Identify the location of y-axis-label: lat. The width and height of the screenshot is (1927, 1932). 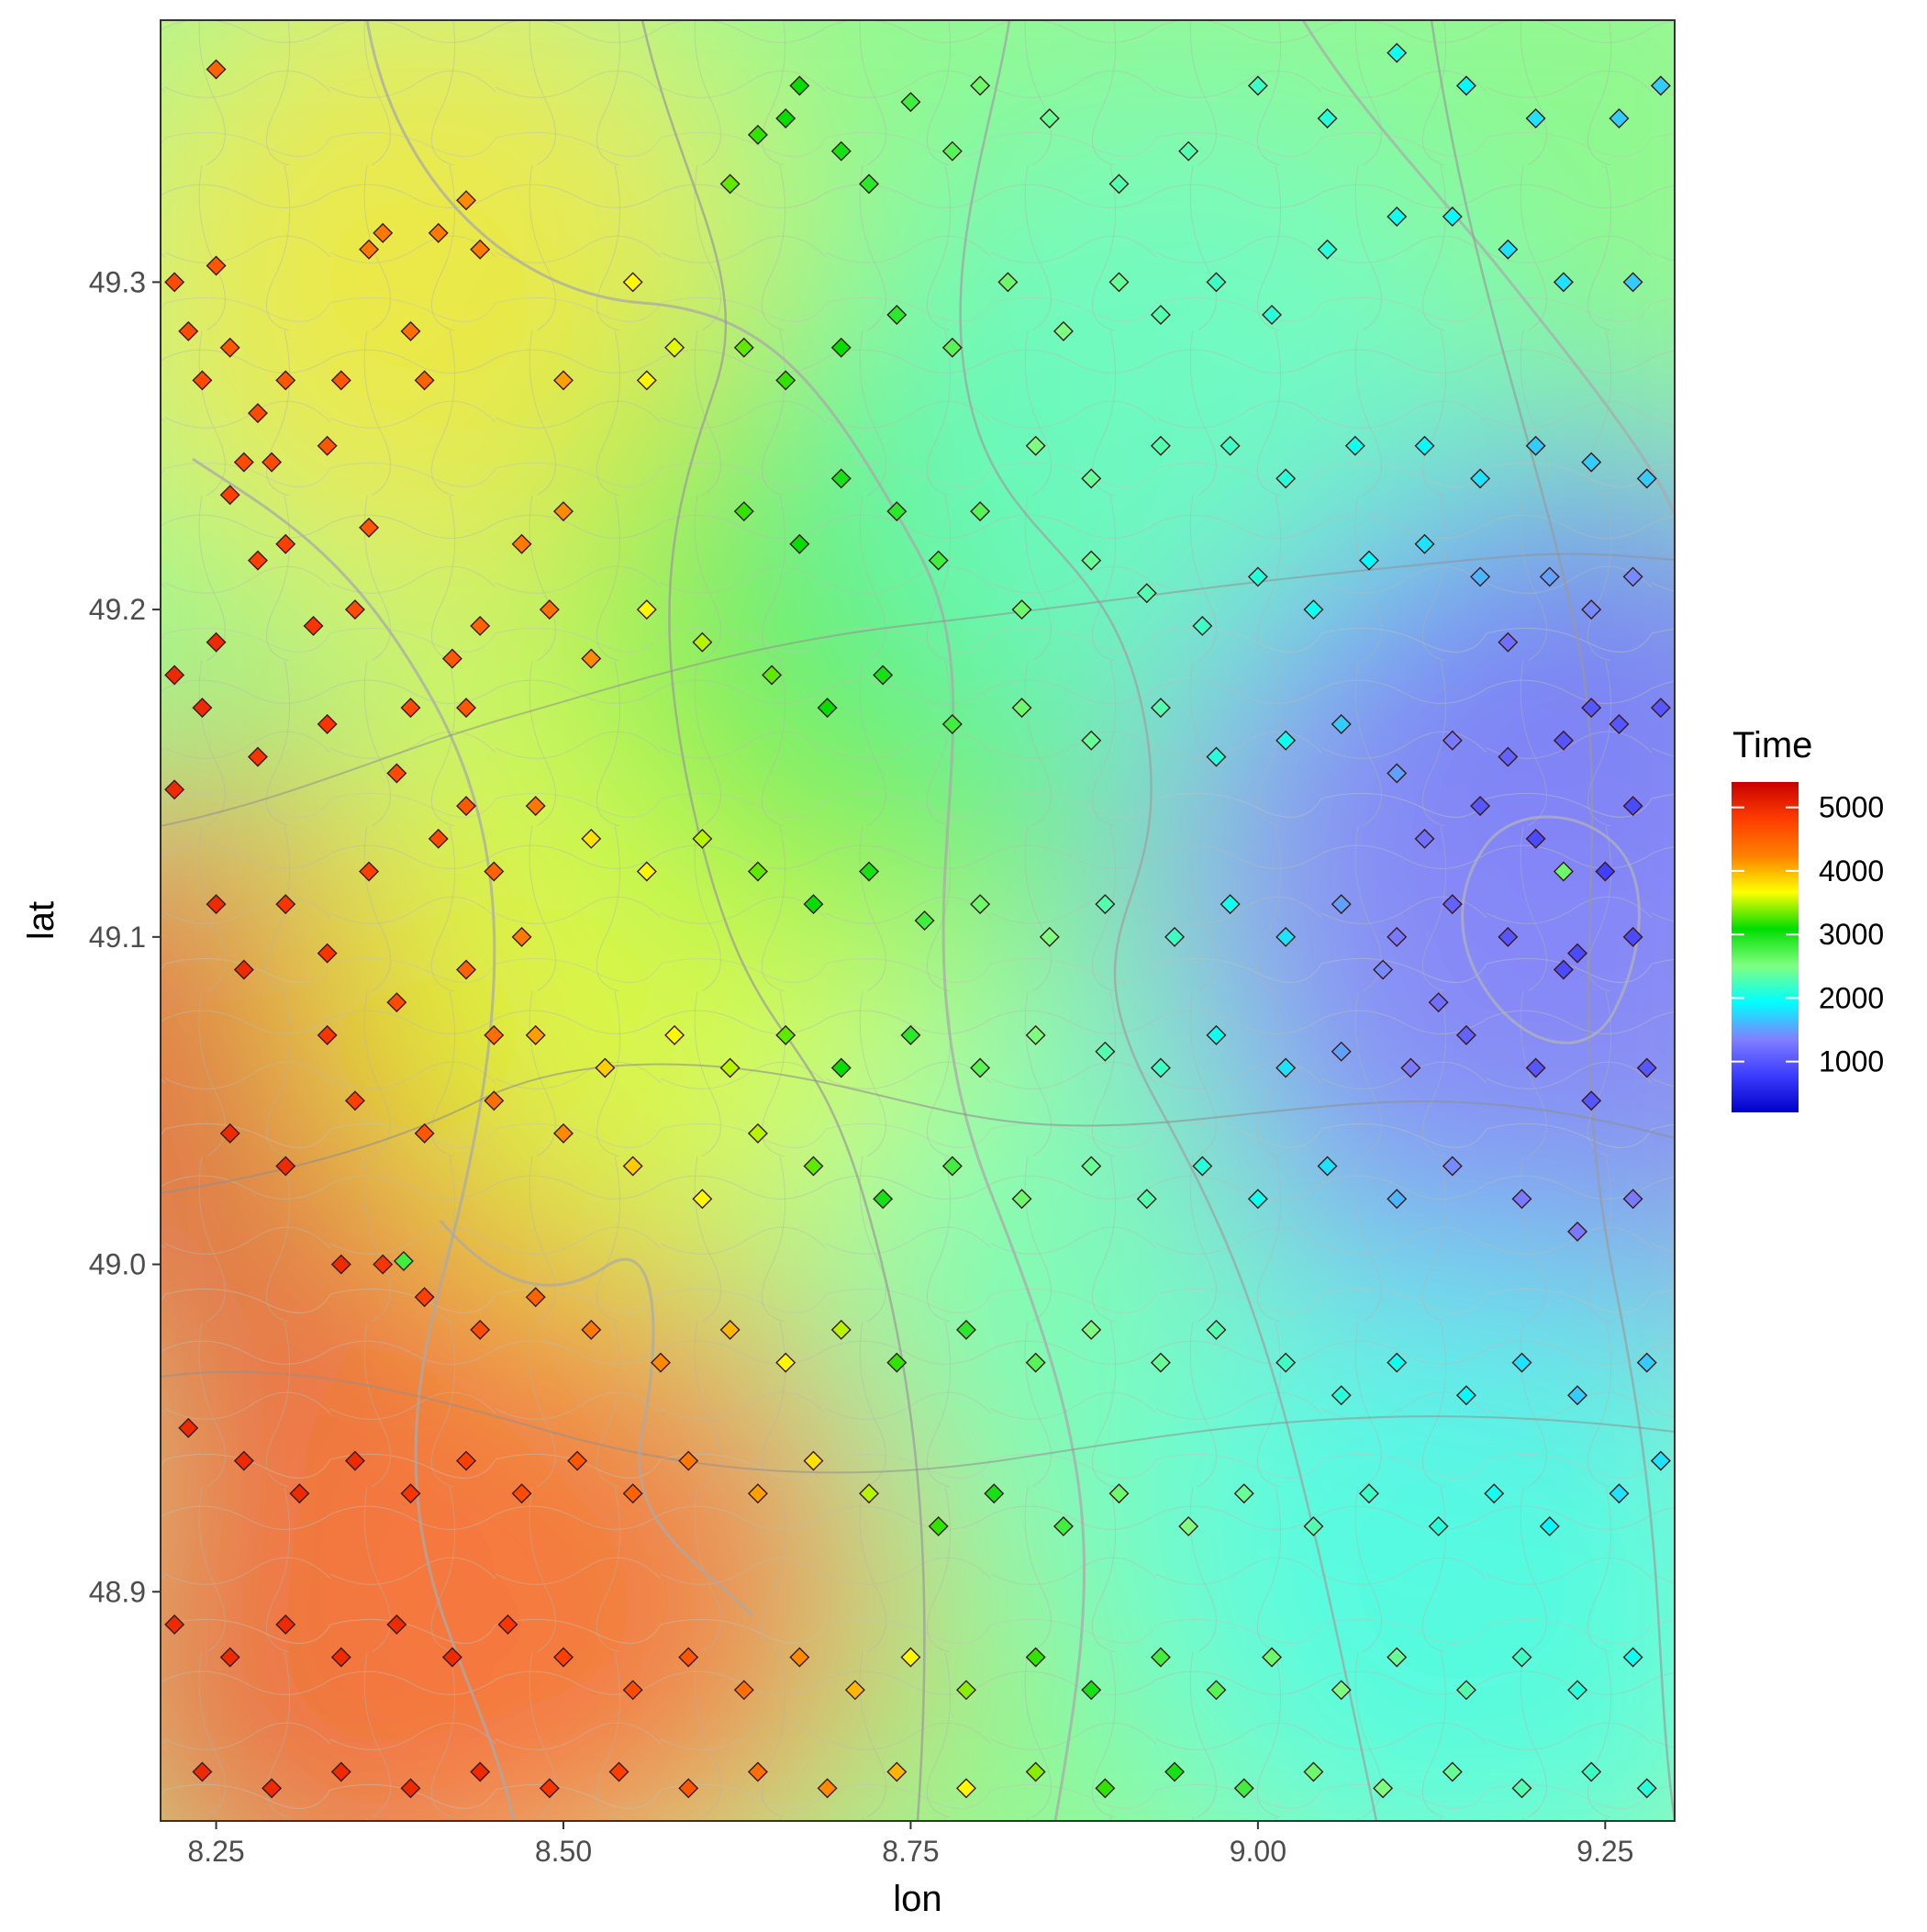
(41, 920).